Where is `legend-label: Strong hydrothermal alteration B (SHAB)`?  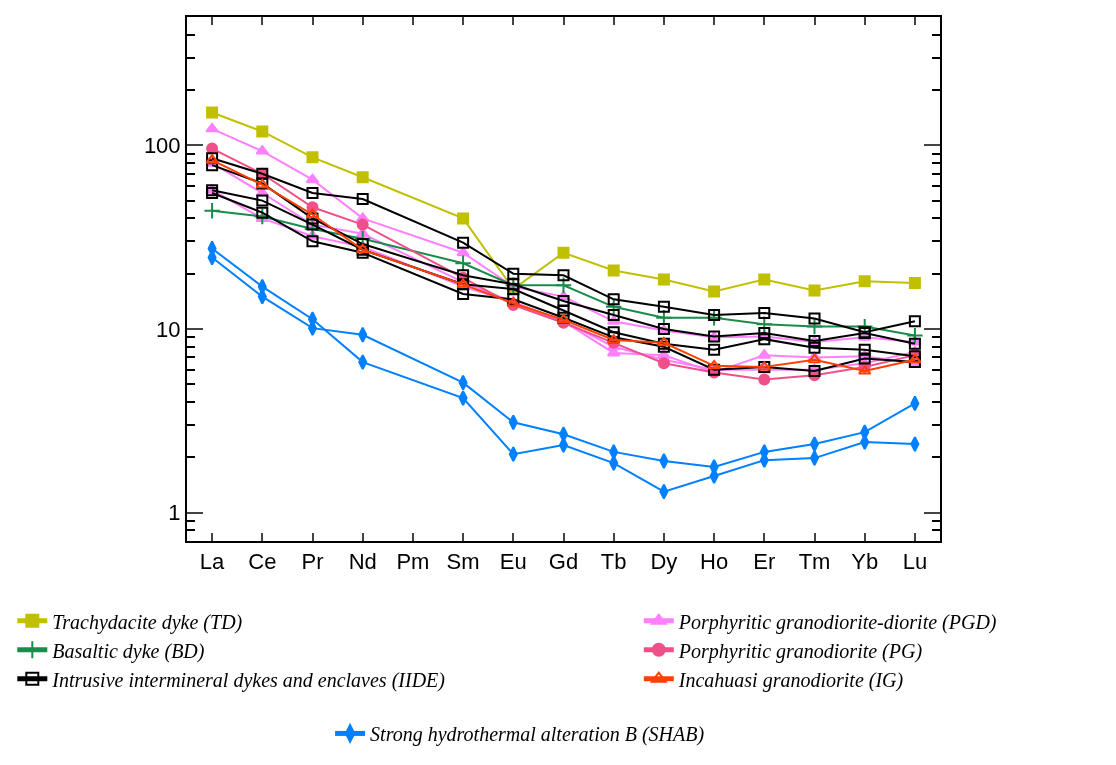 legend-label: Strong hydrothermal alteration B (SHAB) is located at coordinates (537, 735).